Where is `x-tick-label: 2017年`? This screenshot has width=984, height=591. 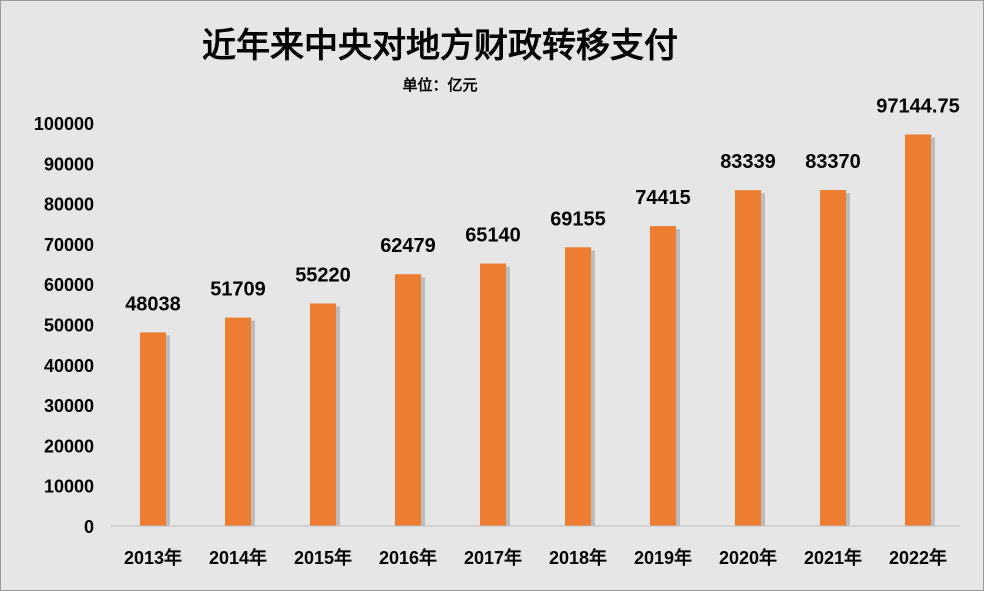 x-tick-label: 2017年 is located at coordinates (493, 557).